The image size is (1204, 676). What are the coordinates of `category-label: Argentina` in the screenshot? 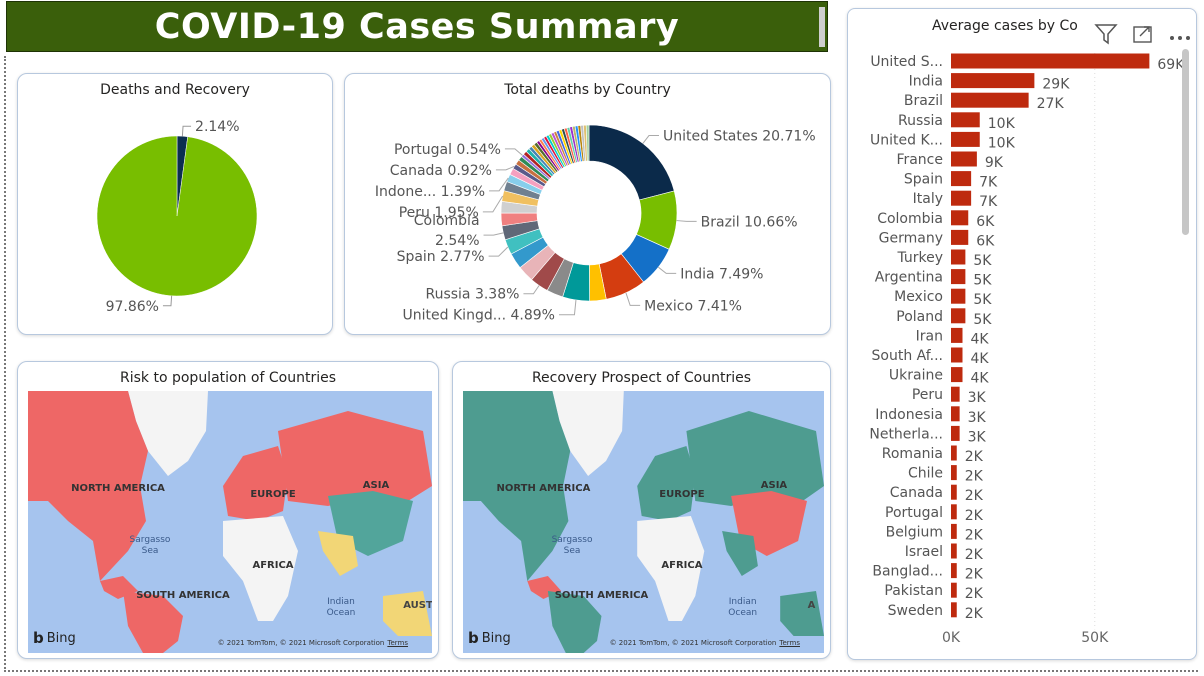 It's located at (909, 278).